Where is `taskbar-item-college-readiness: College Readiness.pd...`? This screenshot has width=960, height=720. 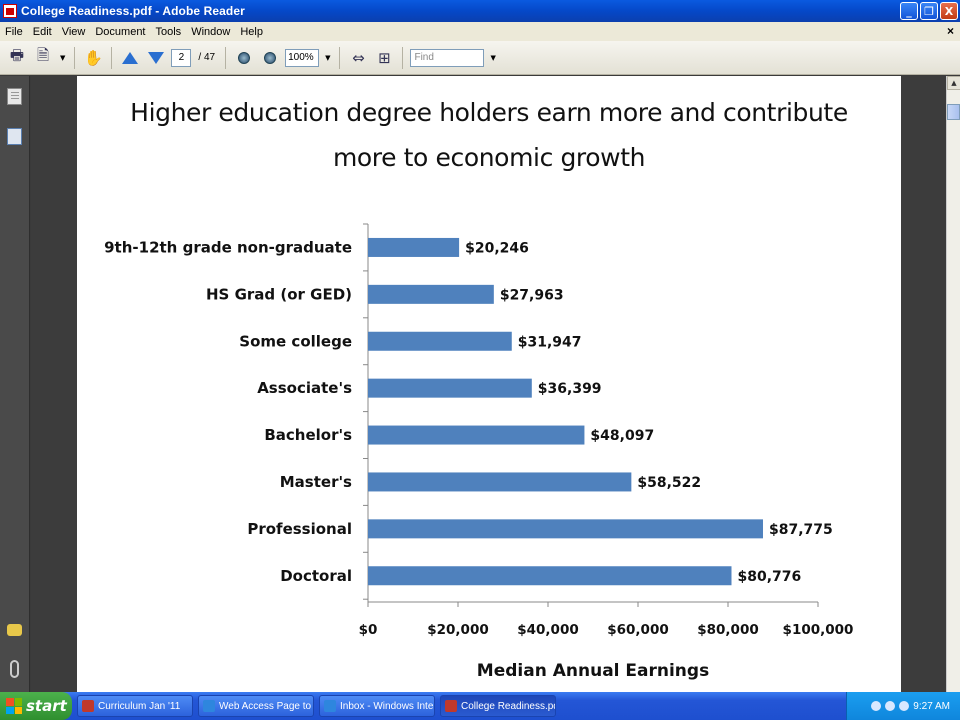
taskbar-item-college-readiness: College Readiness.pd... is located at coordinates (498, 706).